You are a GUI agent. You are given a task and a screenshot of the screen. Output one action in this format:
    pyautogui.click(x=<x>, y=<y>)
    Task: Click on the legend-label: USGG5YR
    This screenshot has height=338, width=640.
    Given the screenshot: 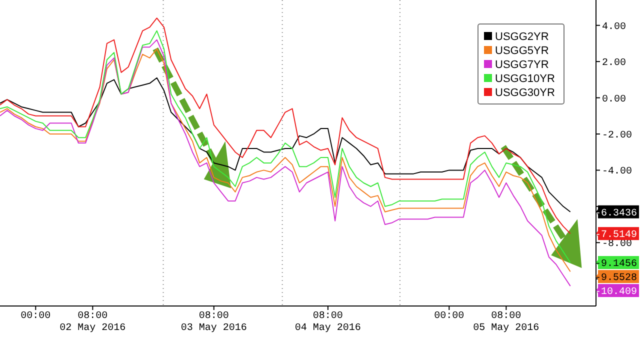 What is the action you would take?
    pyautogui.click(x=522, y=51)
    